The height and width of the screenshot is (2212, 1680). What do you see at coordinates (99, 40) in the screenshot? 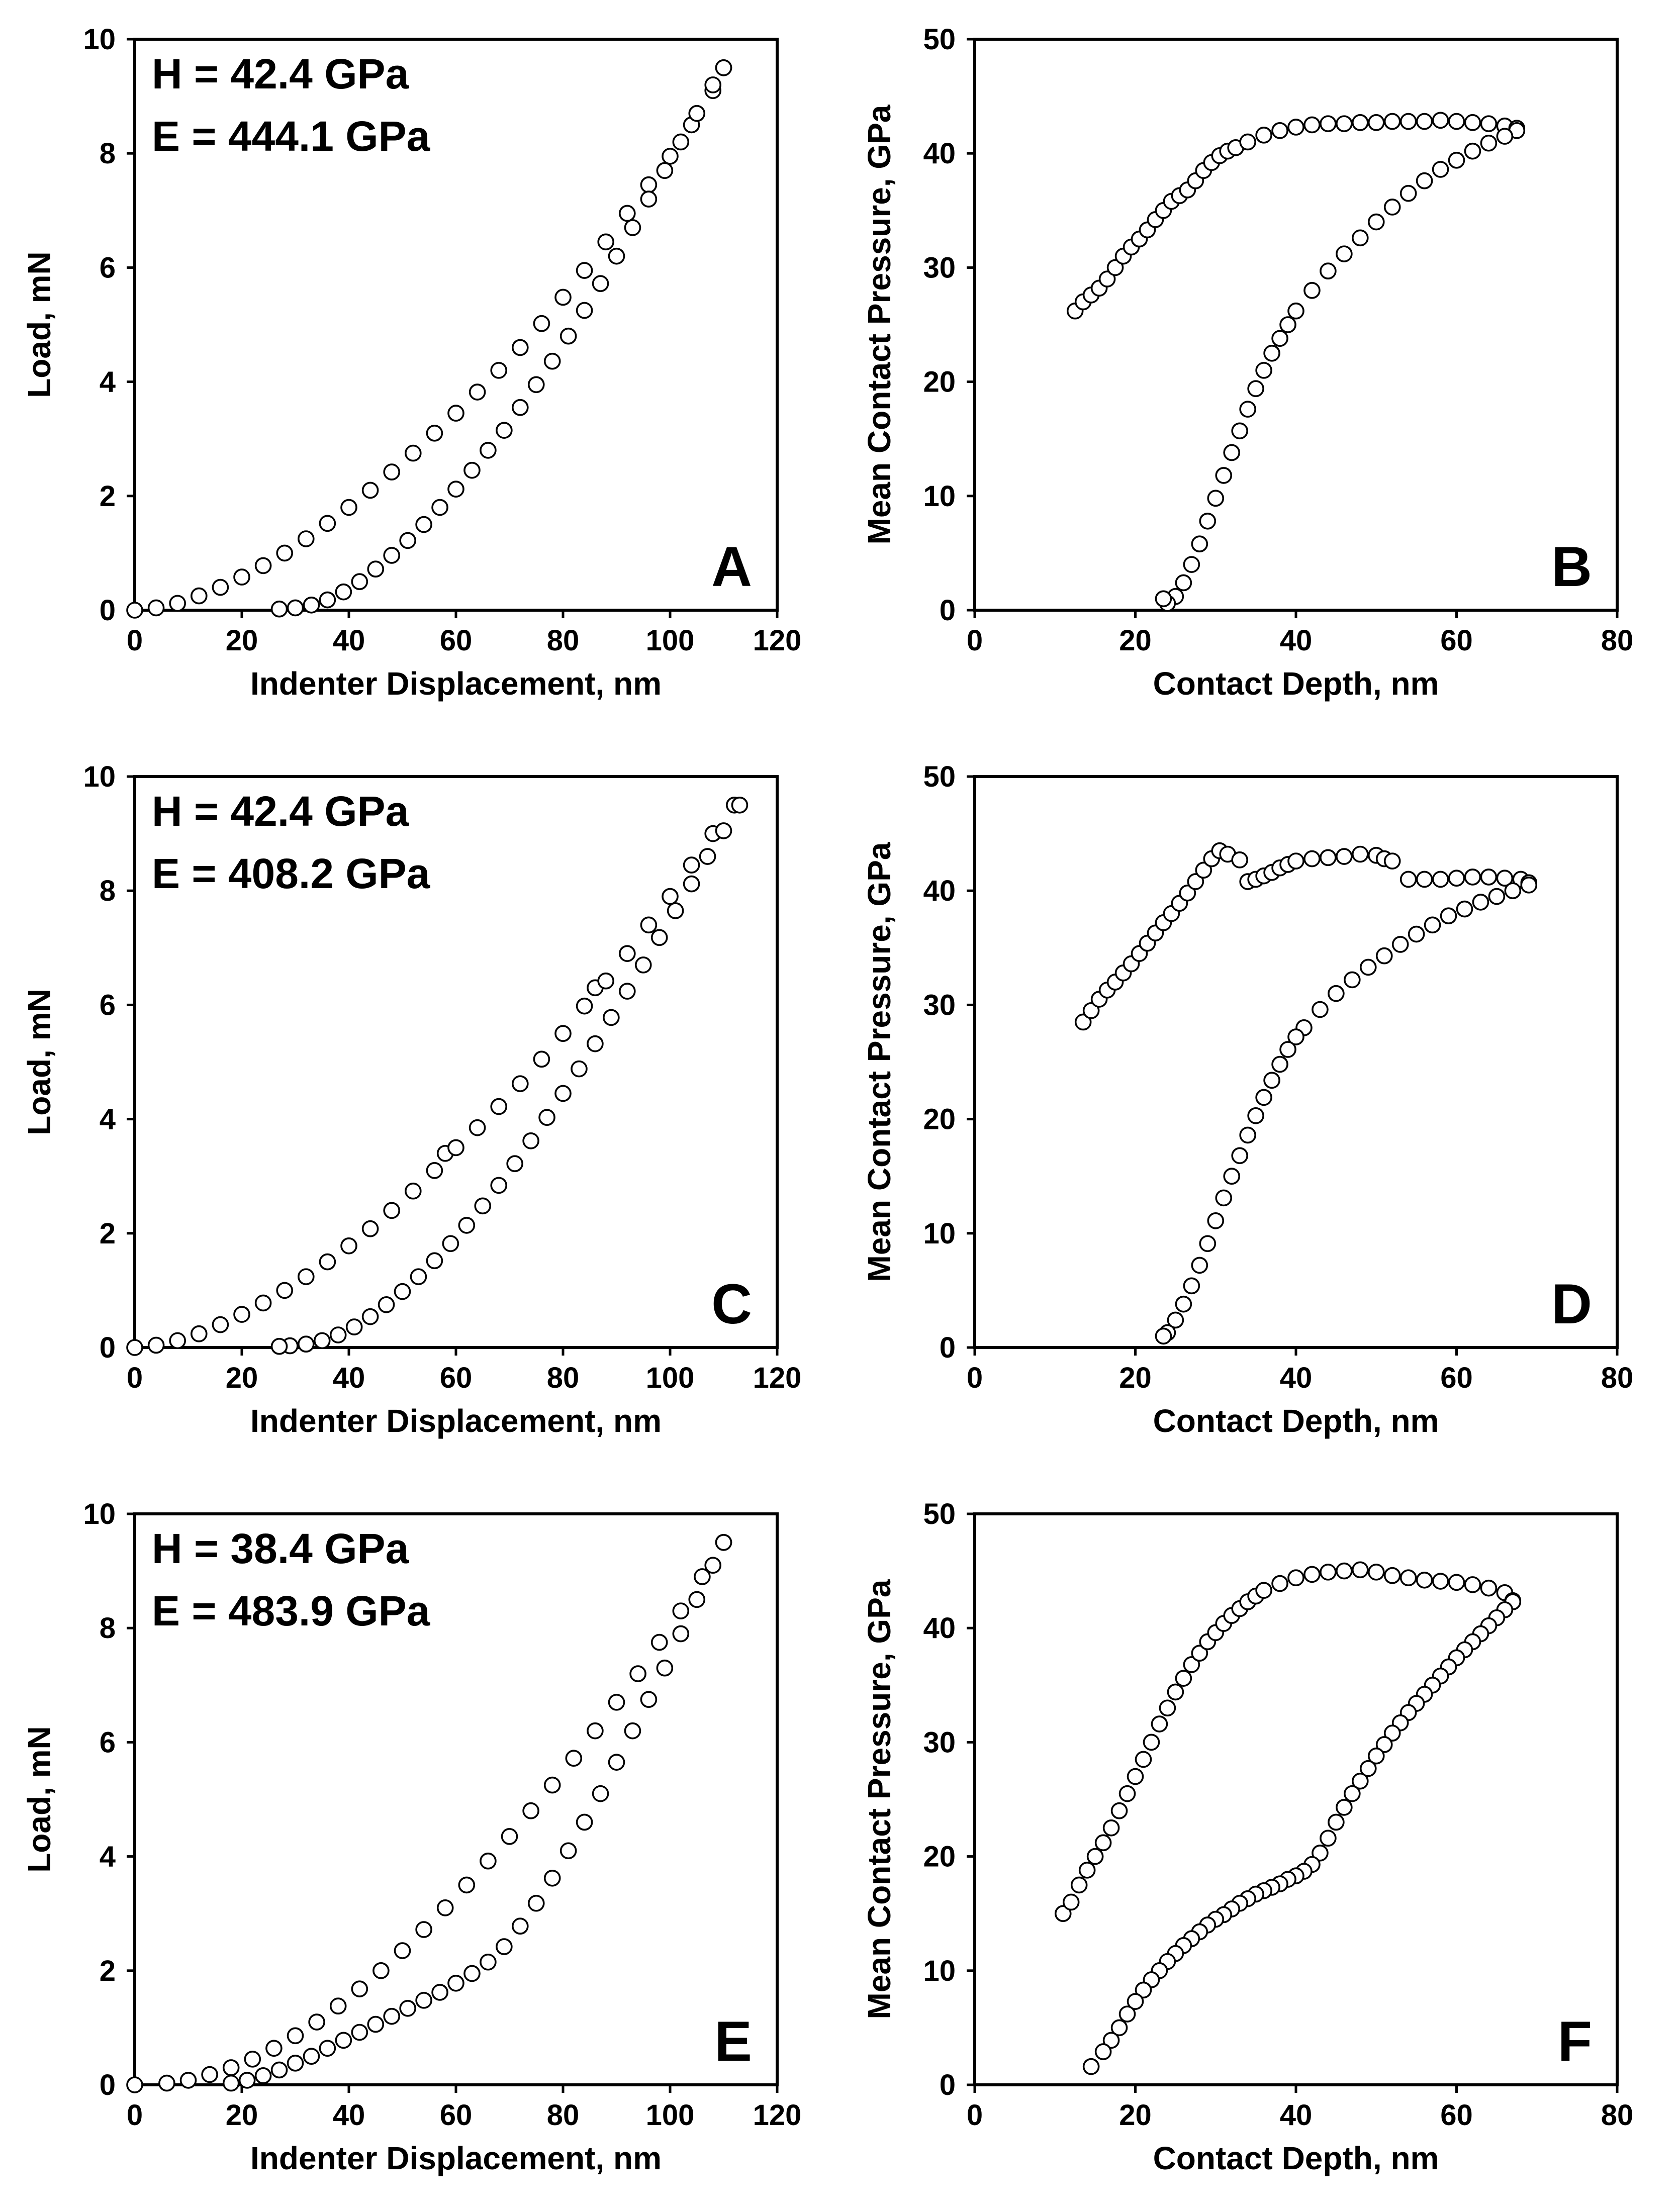
I see `y-tick-label: 10` at bounding box center [99, 40].